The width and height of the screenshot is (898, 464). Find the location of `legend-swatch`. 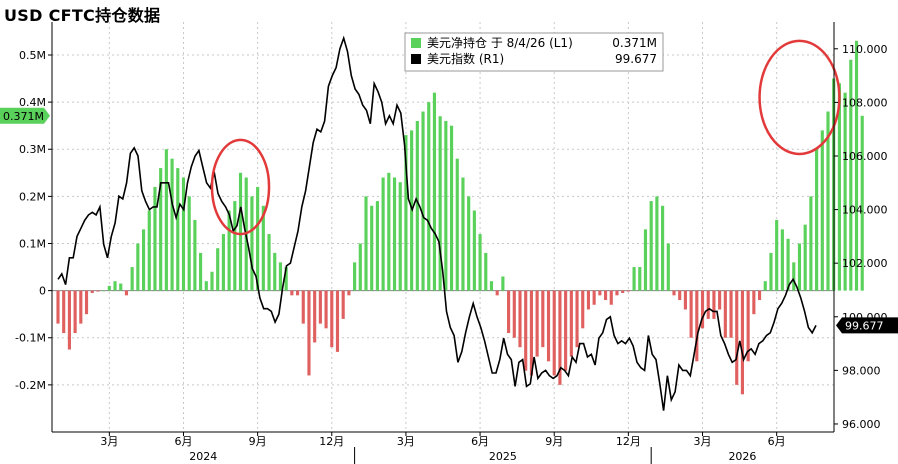

legend-swatch is located at coordinates (416, 43).